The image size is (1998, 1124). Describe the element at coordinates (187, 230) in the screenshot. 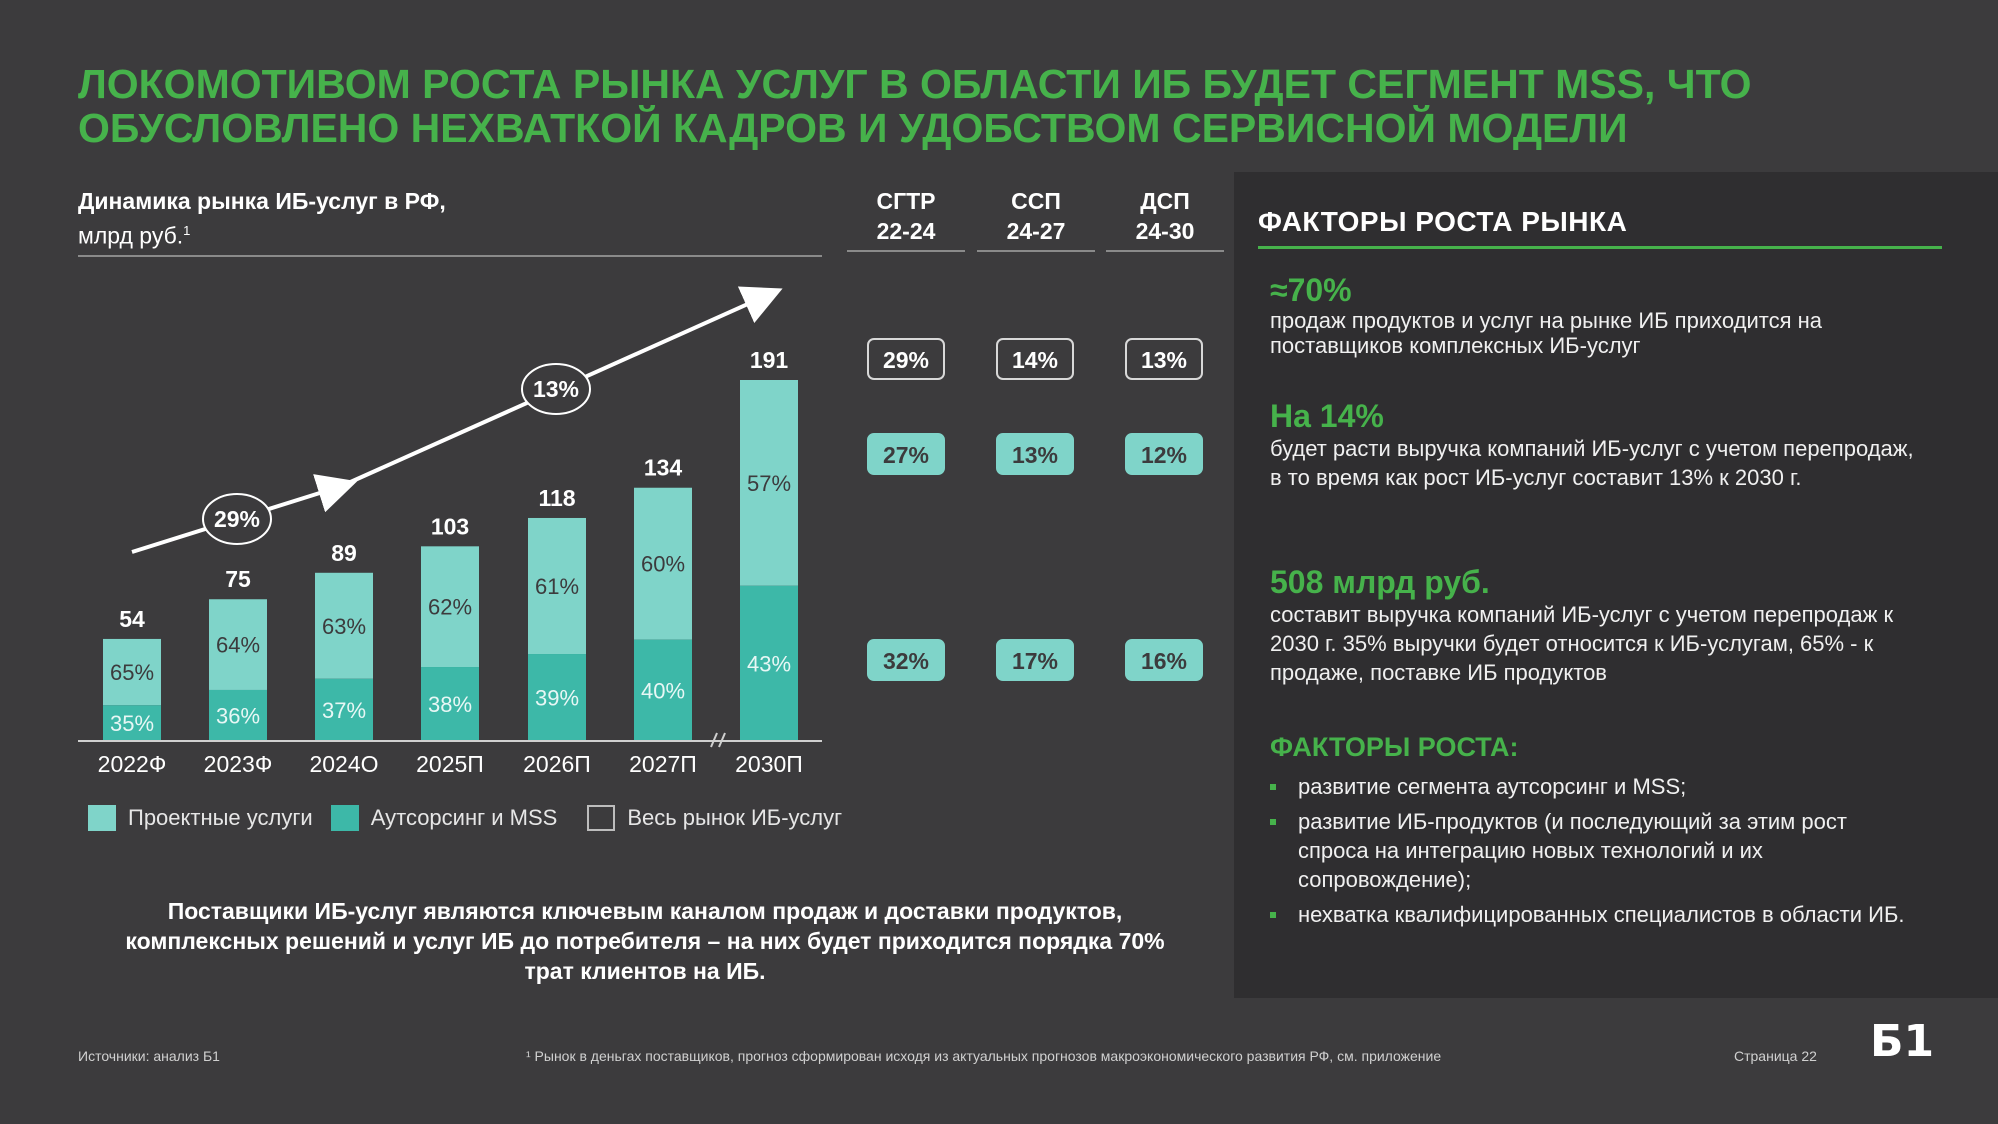

I see `footnote-mark: 1` at that location.